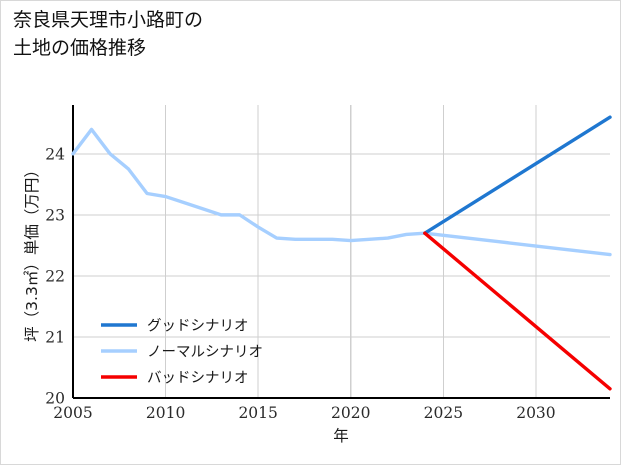 This screenshot has width=621, height=465. I want to click on y-tick-label: 20, so click(55, 399).